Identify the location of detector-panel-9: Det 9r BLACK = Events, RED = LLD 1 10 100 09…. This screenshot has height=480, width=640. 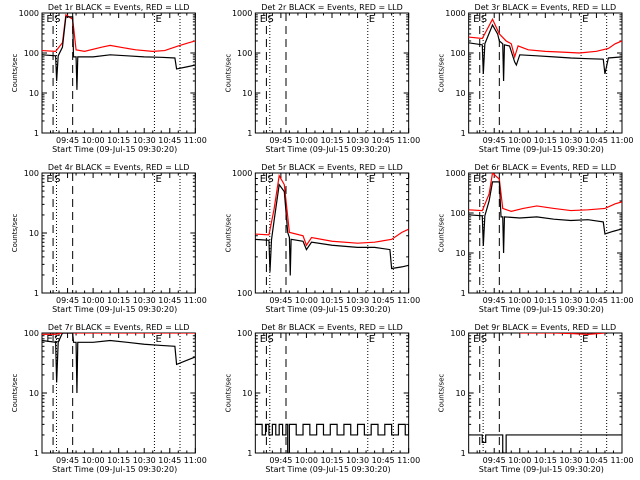
(536, 398).